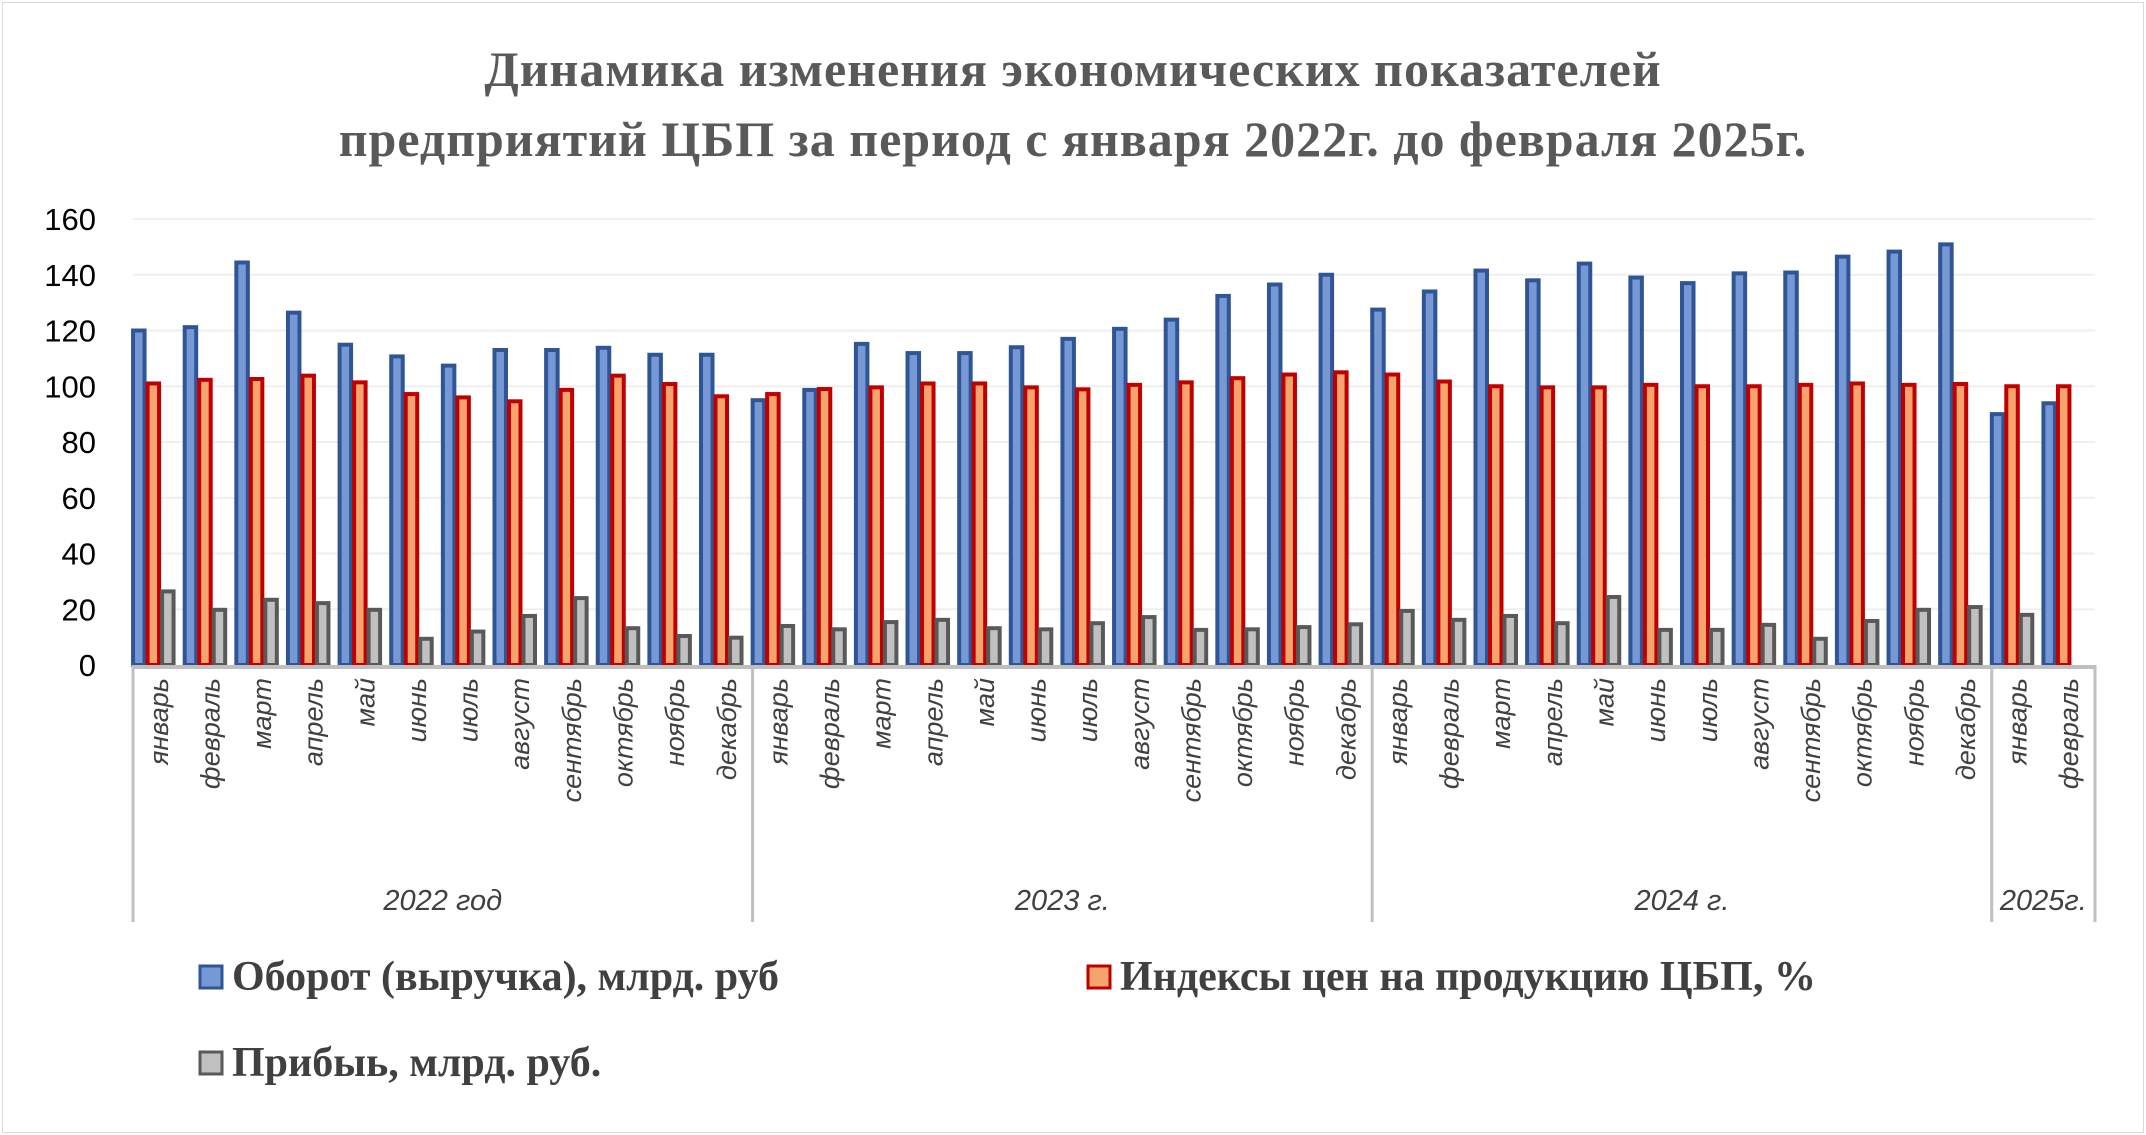  What do you see at coordinates (87, 665) in the screenshot?
I see `y-tick-label: 0` at bounding box center [87, 665].